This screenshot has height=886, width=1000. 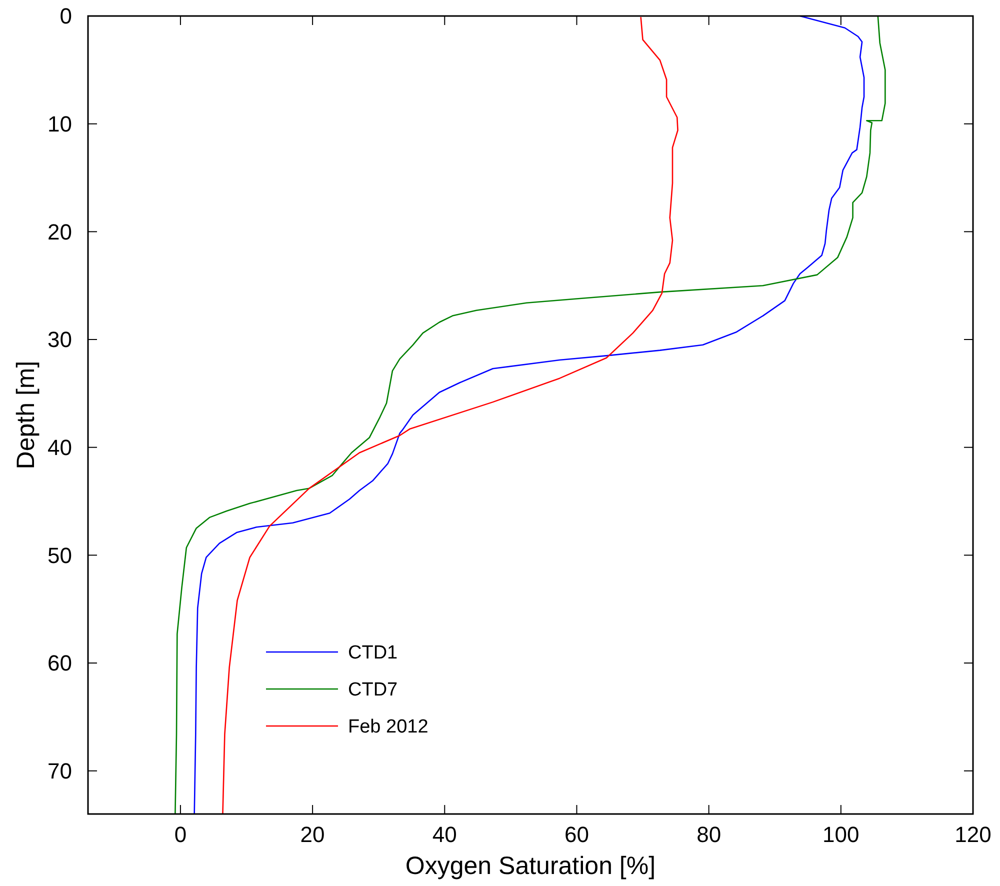 What do you see at coordinates (60, 555) in the screenshot?
I see `y-tick-label: 50` at bounding box center [60, 555].